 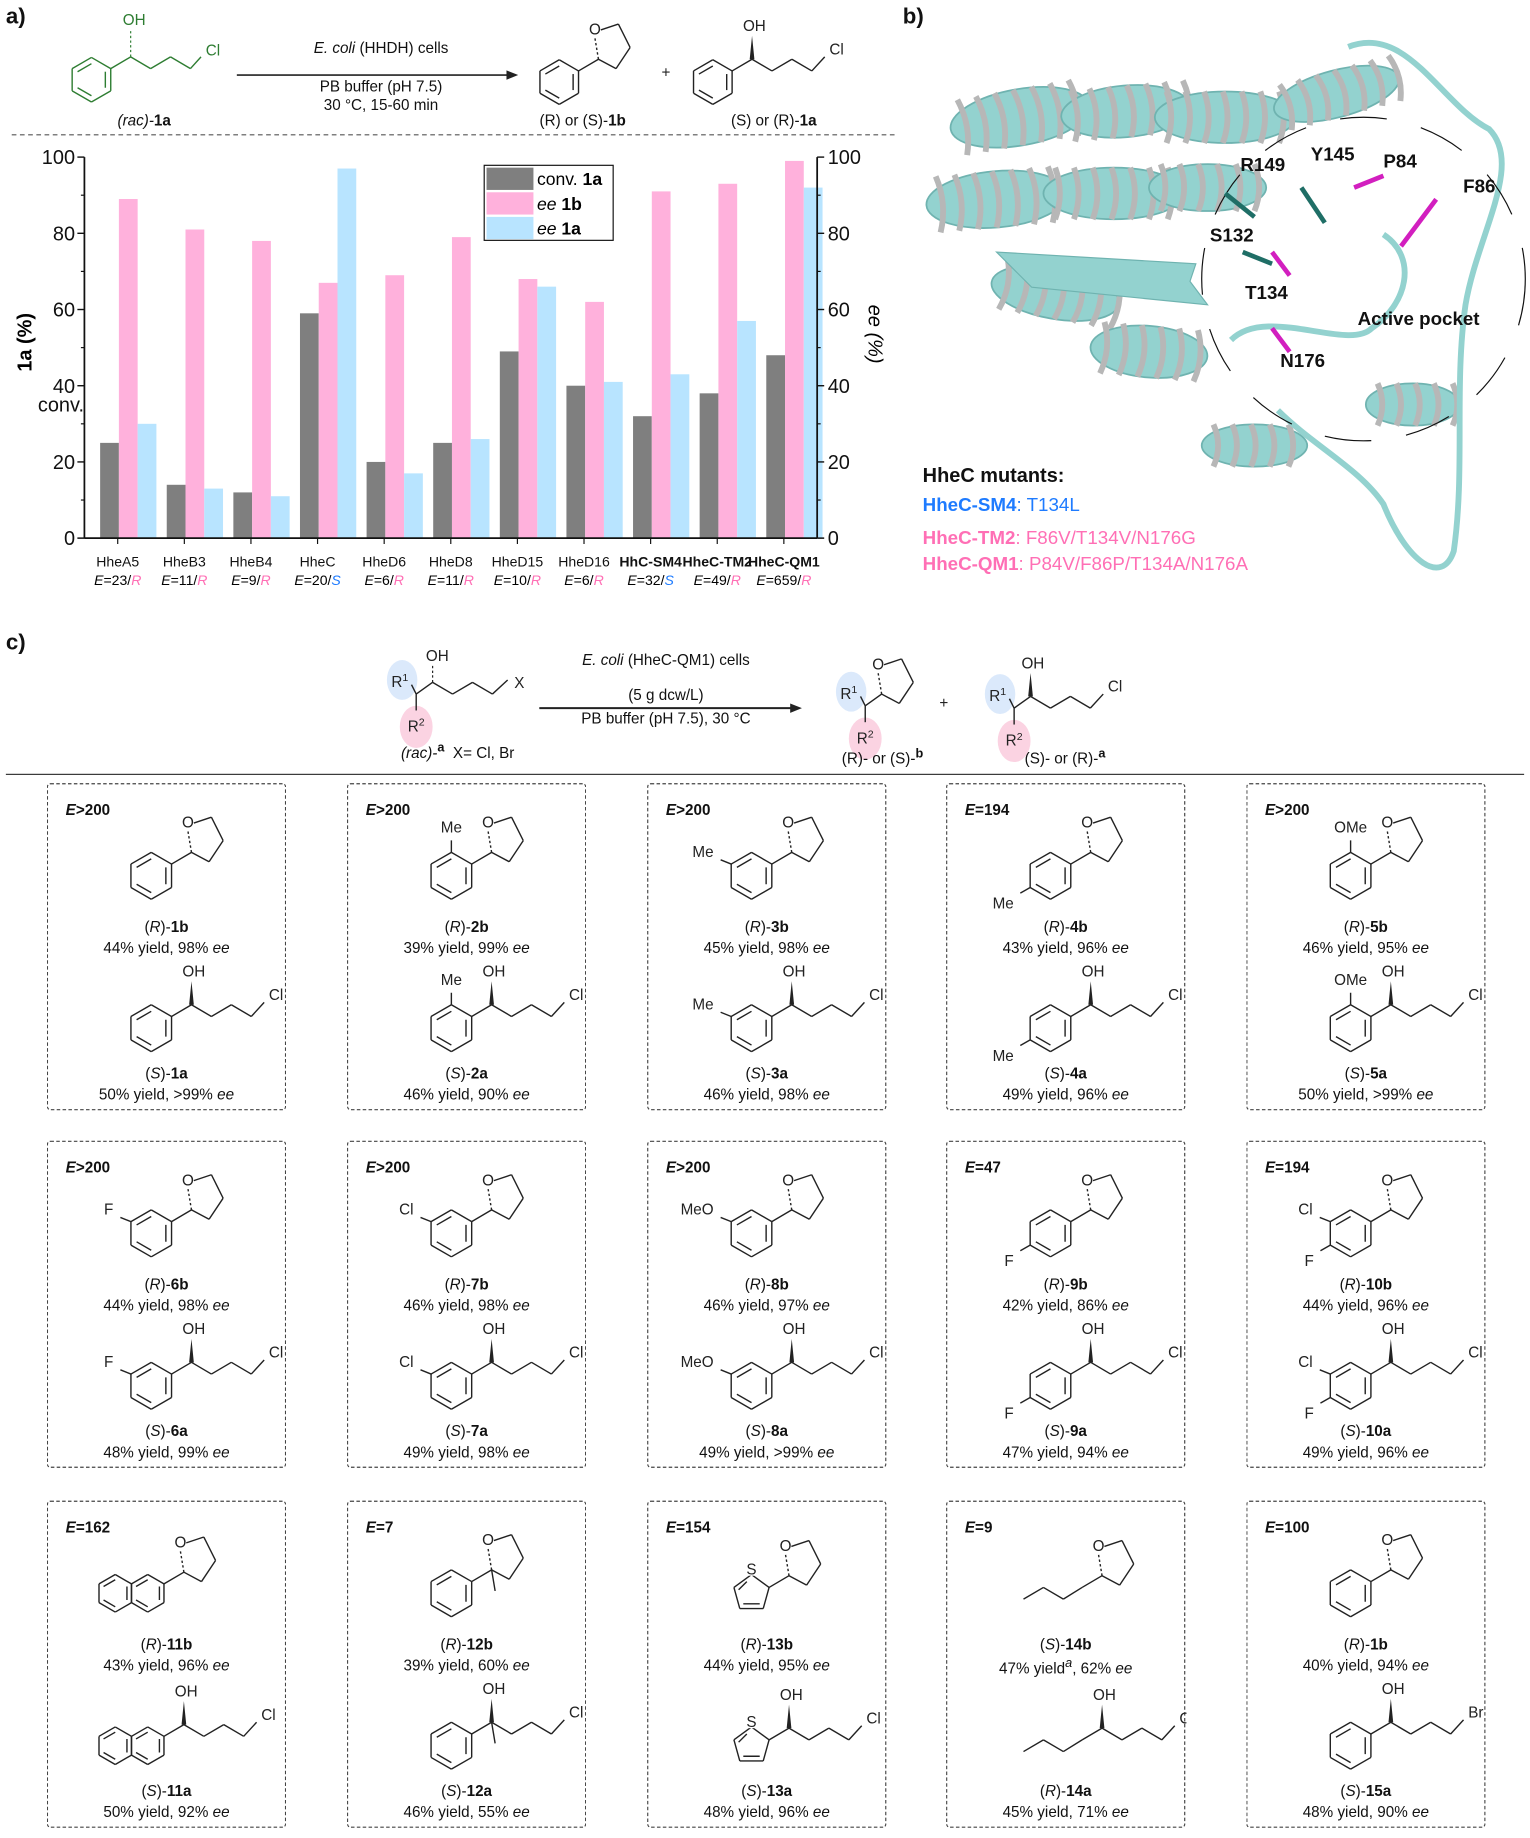 What do you see at coordinates (794, 349) in the screenshot?
I see `bar-ee-1b-HheC-QM1` at bounding box center [794, 349].